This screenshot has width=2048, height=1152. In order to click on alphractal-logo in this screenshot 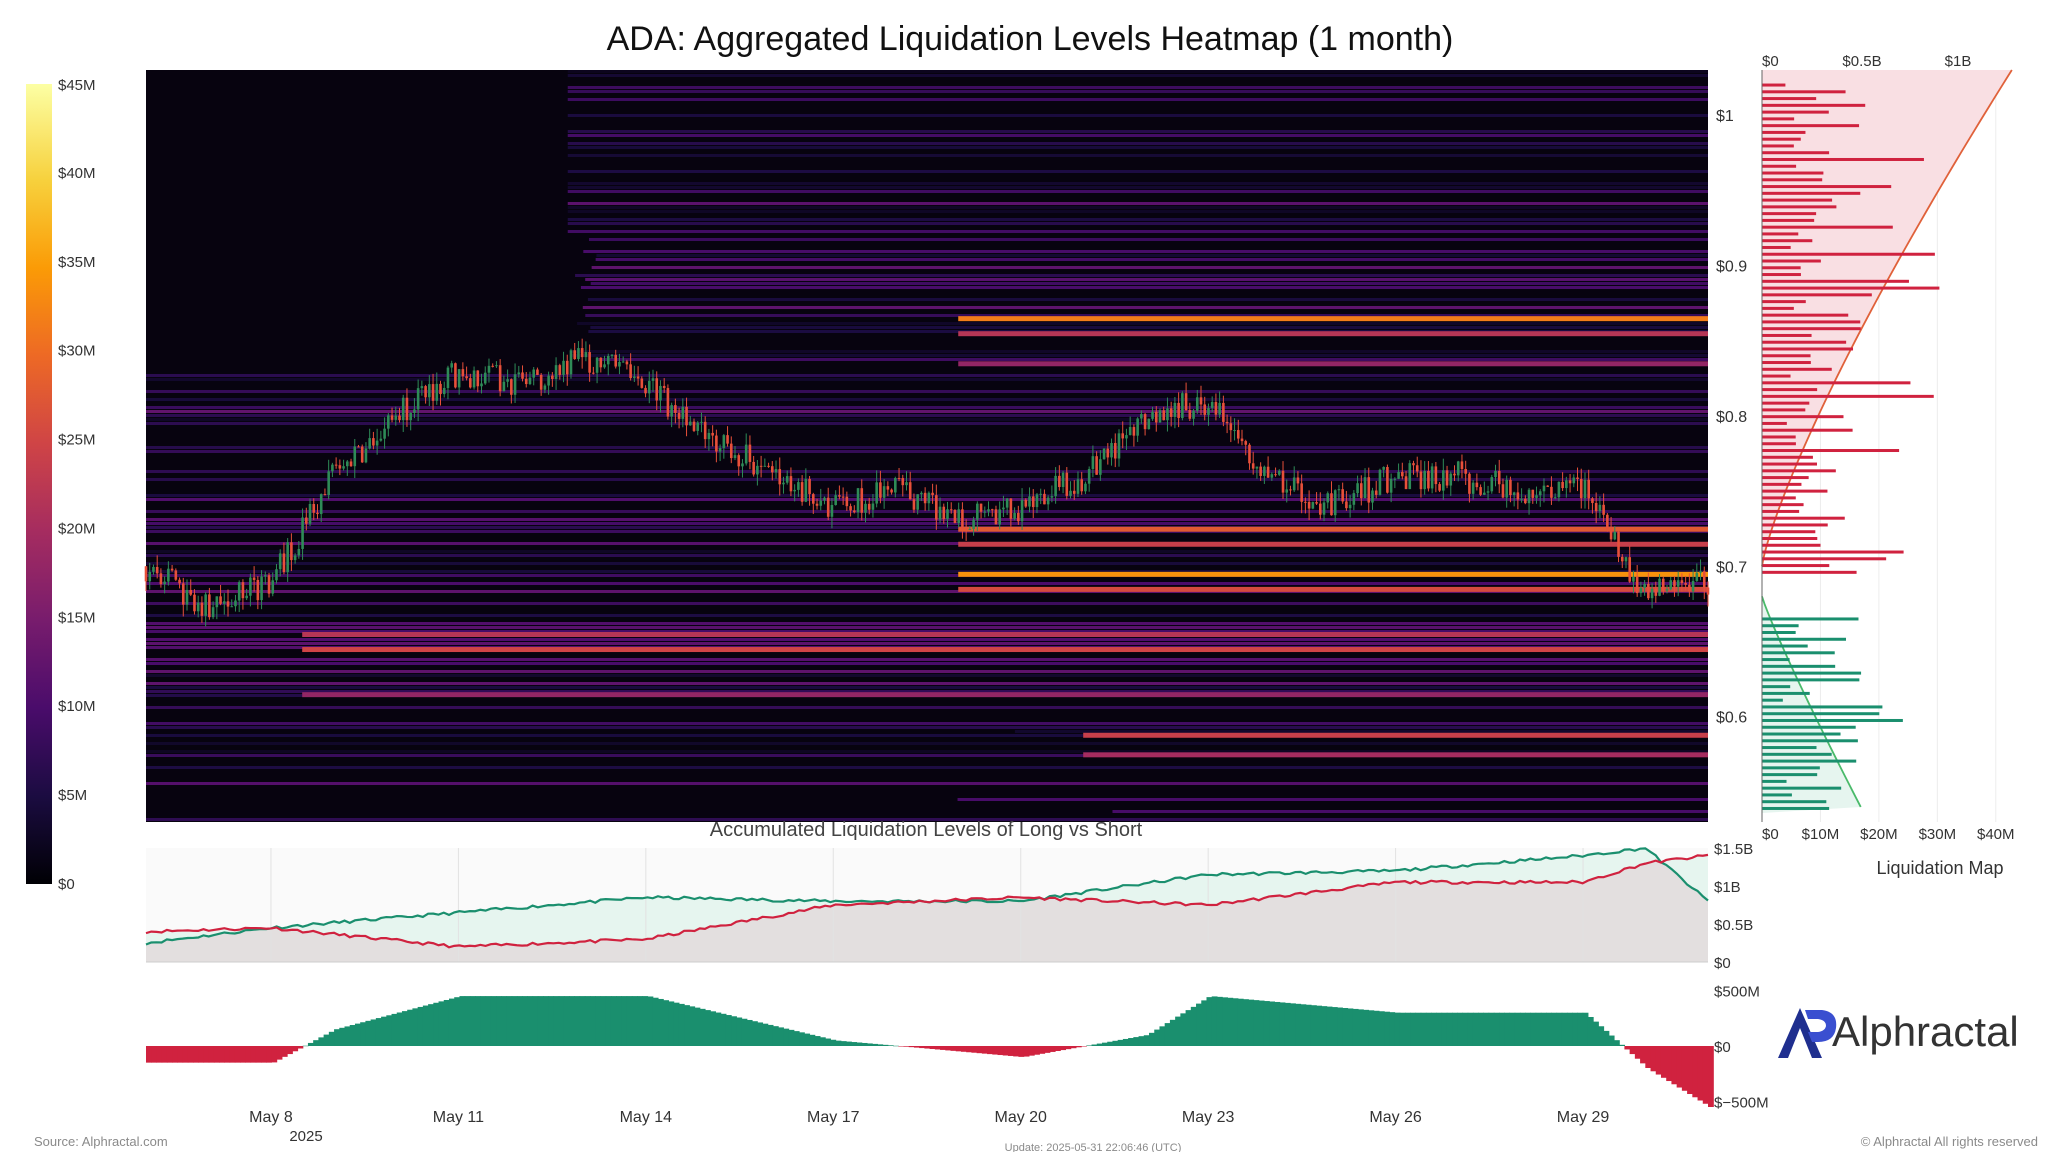, I will do `click(1807, 1033)`.